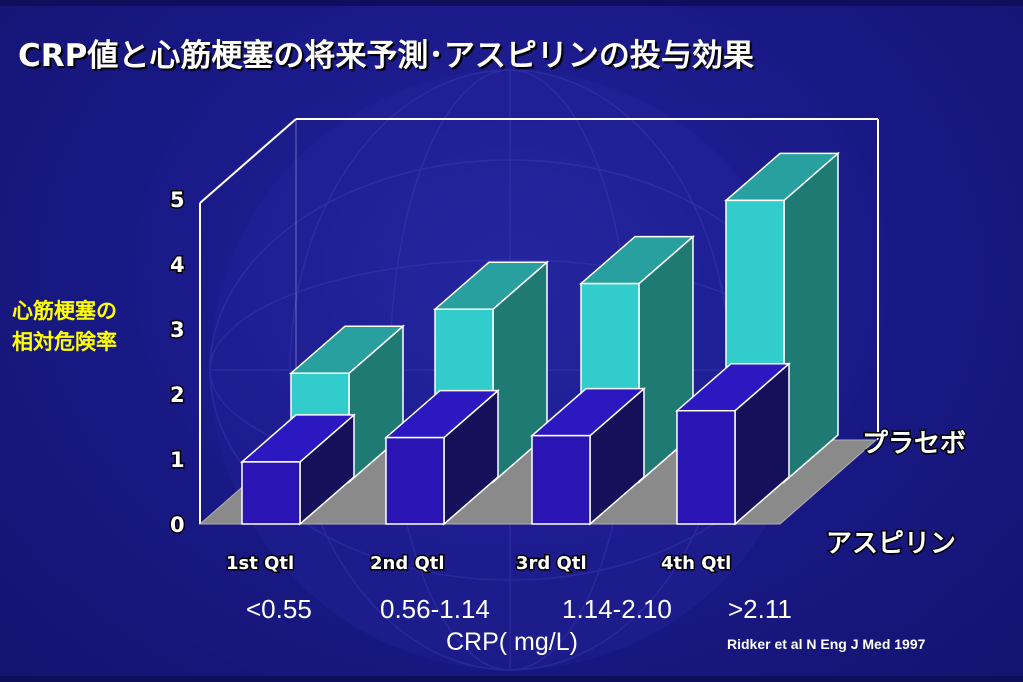 The image size is (1023, 682). Describe the element at coordinates (92, 327) in the screenshot. I see `y-axis-label: 心筋梗塞の 相対危険率` at that location.